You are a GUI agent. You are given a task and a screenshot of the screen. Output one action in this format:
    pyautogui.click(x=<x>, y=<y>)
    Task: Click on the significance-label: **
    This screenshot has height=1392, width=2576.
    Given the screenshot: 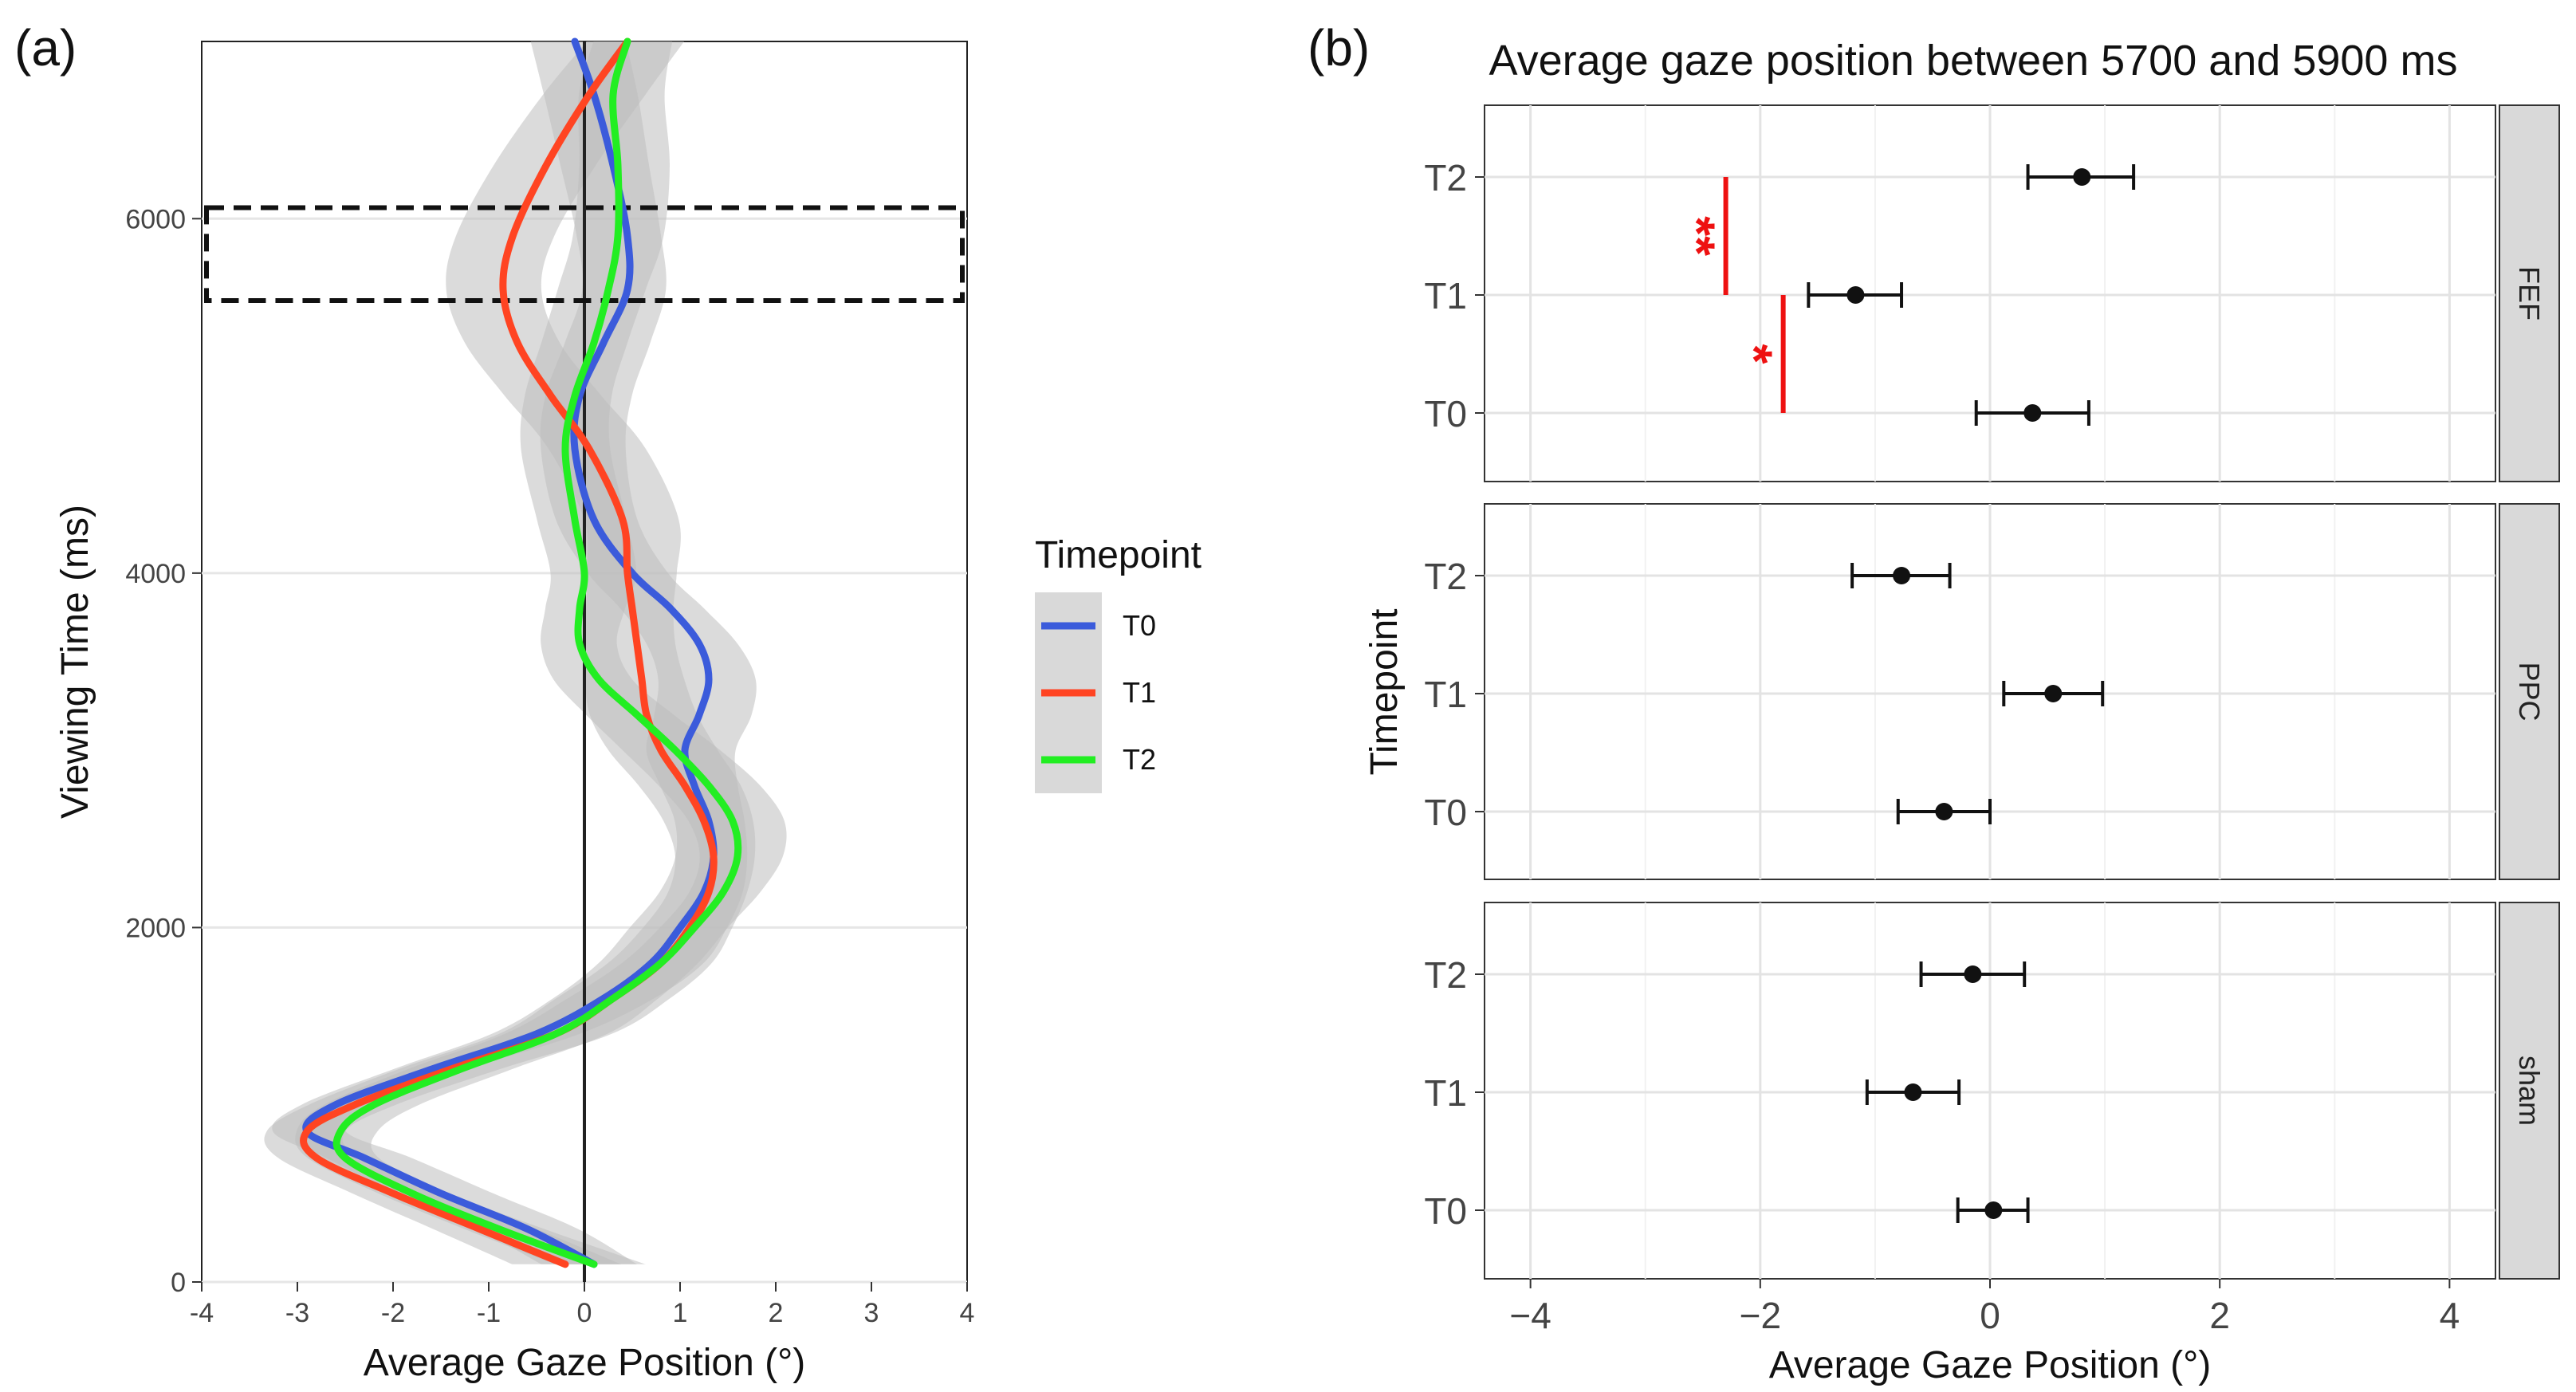 What is the action you would take?
    pyautogui.click(x=1698, y=236)
    